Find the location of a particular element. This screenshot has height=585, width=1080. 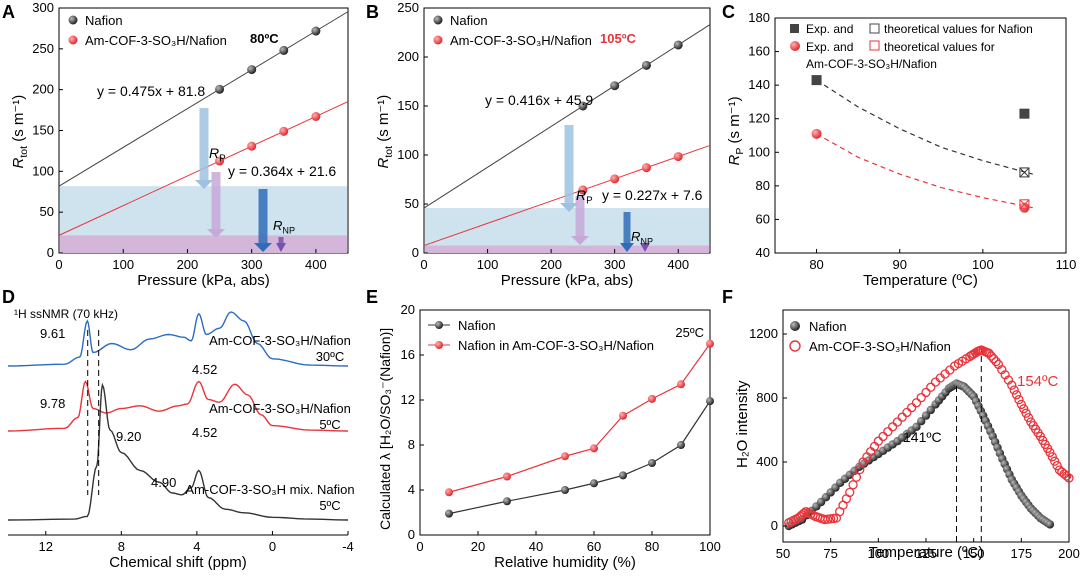

panel-a-legend-marker is located at coordinates (73, 20).